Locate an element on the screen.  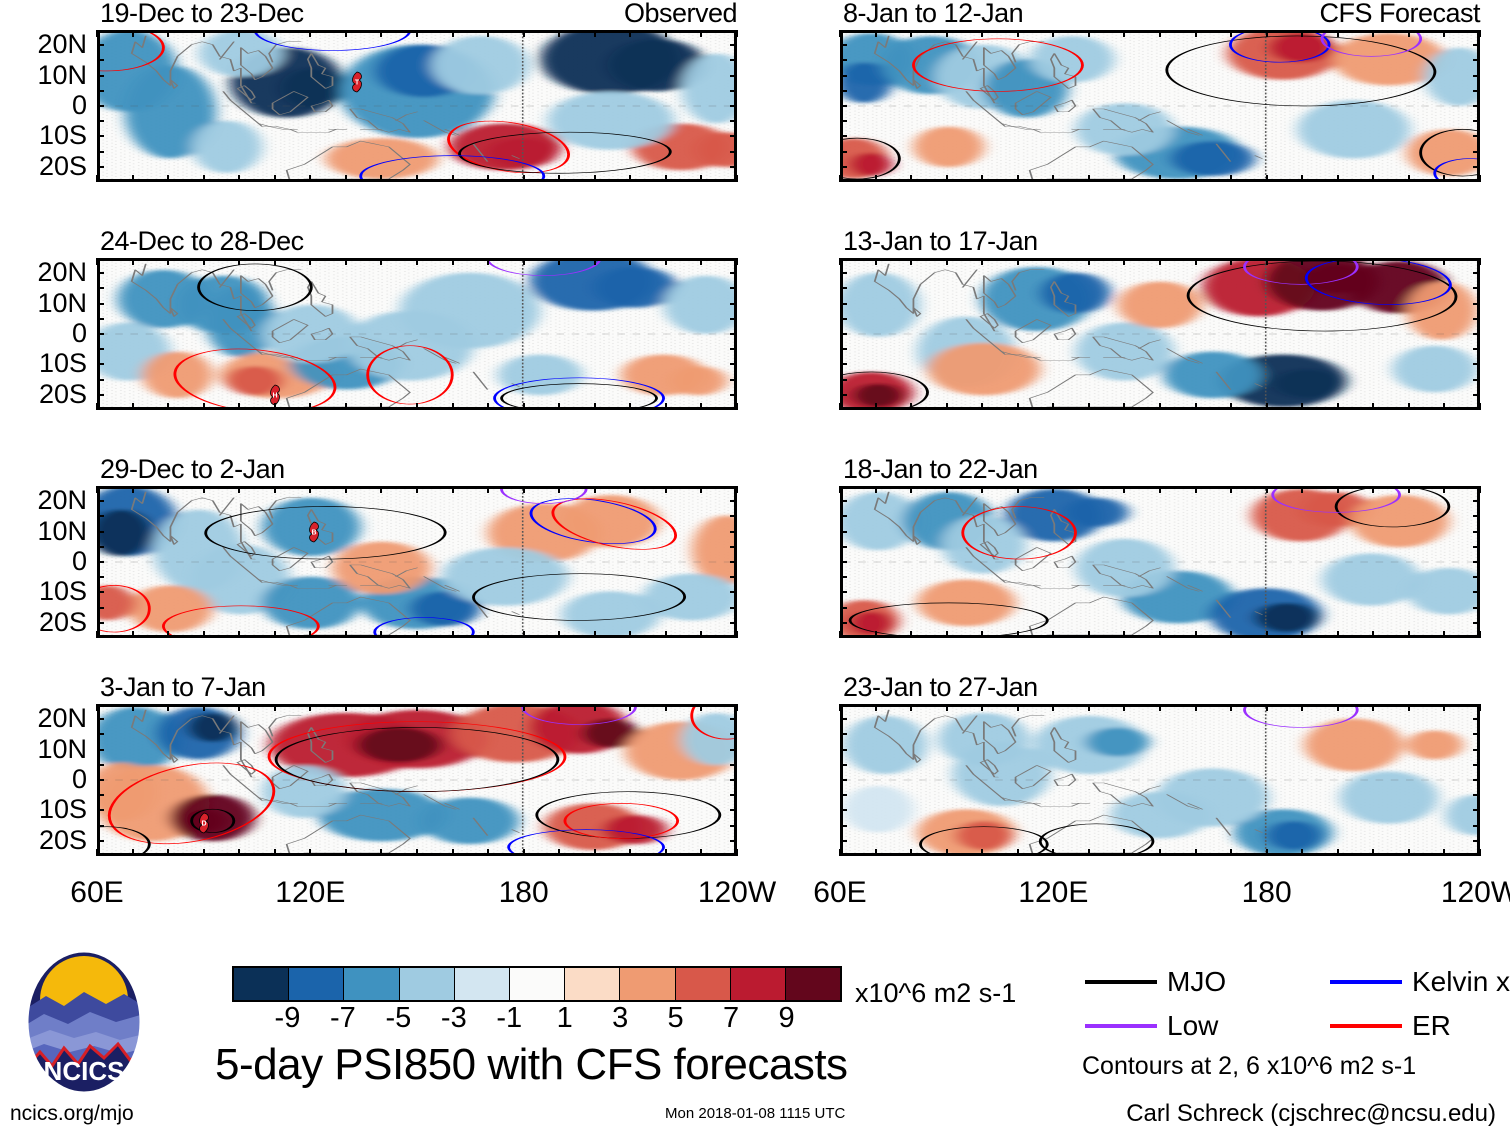
legend-item-kelvin-x2: Kelvin x2 is located at coordinates (1420, 982).